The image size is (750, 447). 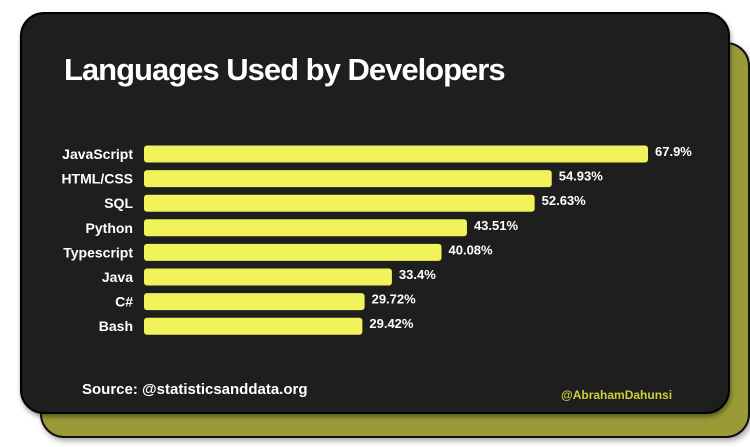 I want to click on data-label: 40.08%, so click(x=471, y=249).